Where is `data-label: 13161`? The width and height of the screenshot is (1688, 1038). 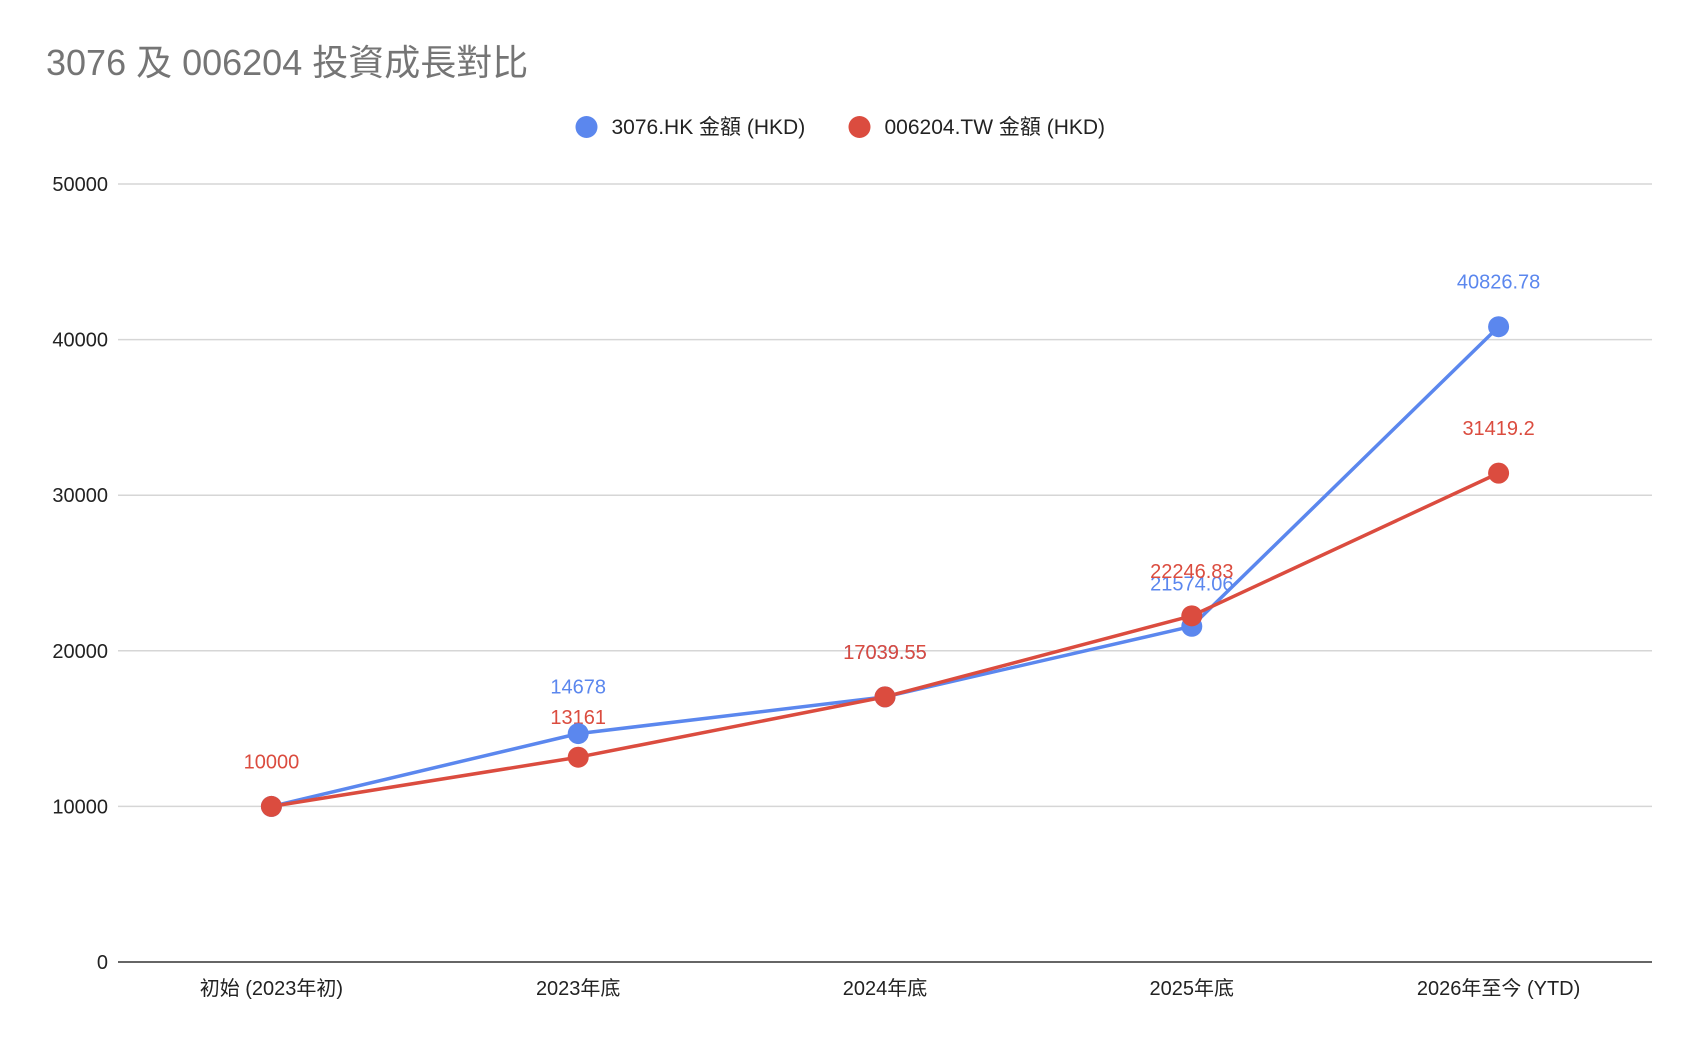
data-label: 13161 is located at coordinates (578, 718).